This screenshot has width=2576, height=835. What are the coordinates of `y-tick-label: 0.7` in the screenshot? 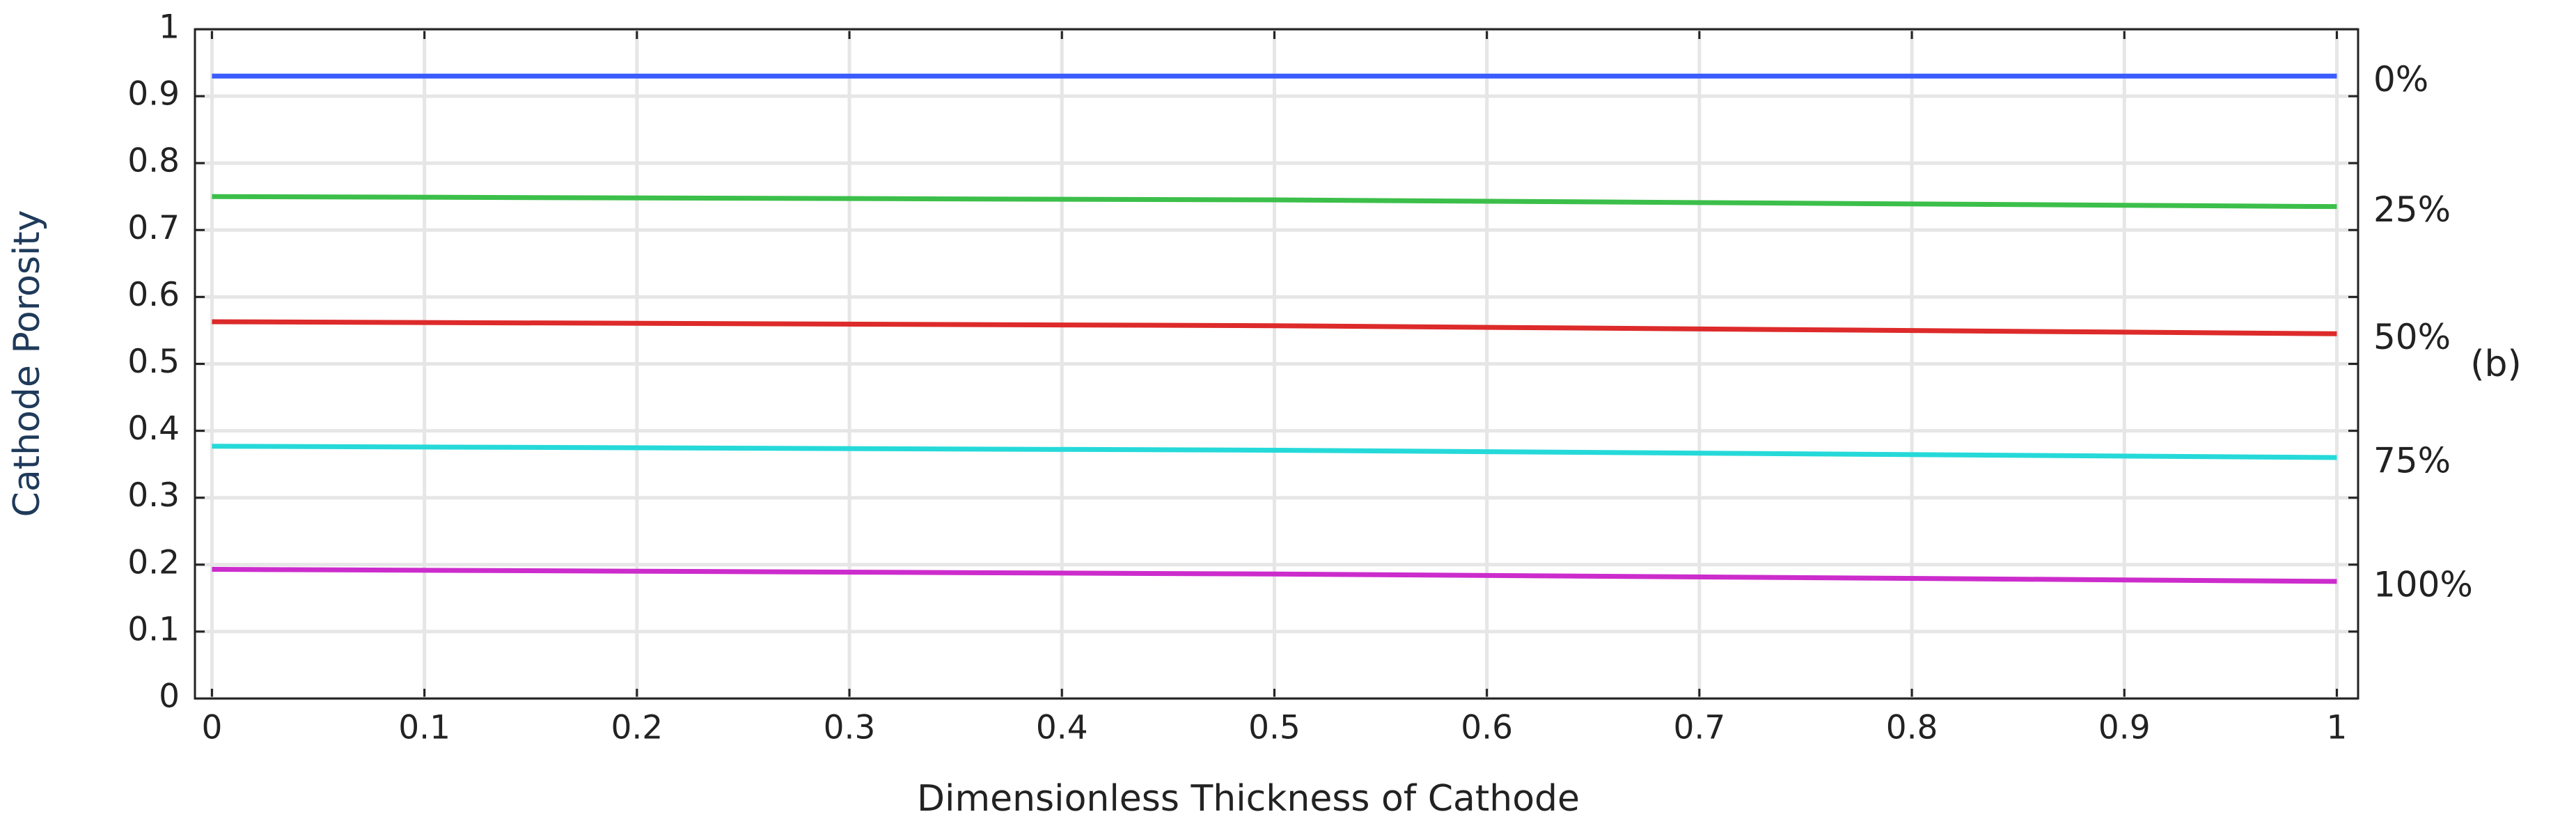 It's located at (153, 228).